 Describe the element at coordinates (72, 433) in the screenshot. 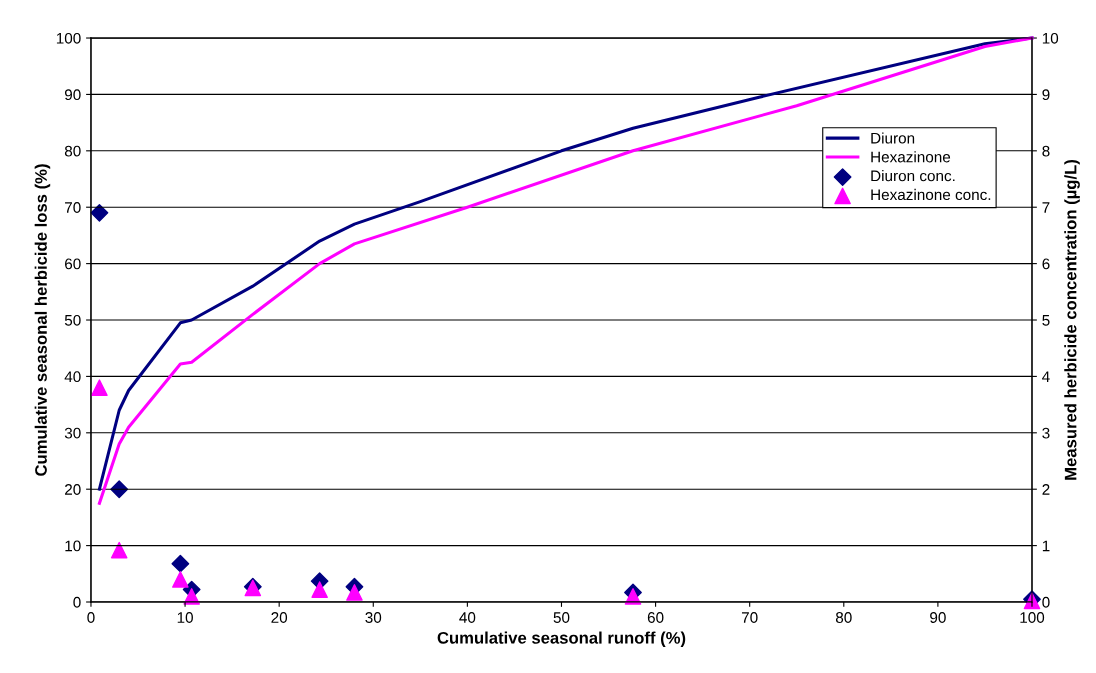

I see `y-tick-label: 30` at that location.